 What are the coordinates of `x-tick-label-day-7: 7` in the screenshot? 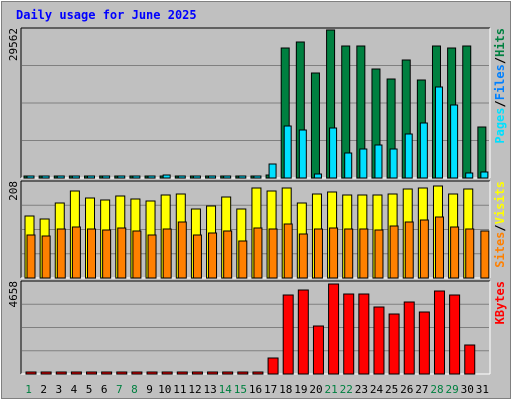 It's located at (119, 389).